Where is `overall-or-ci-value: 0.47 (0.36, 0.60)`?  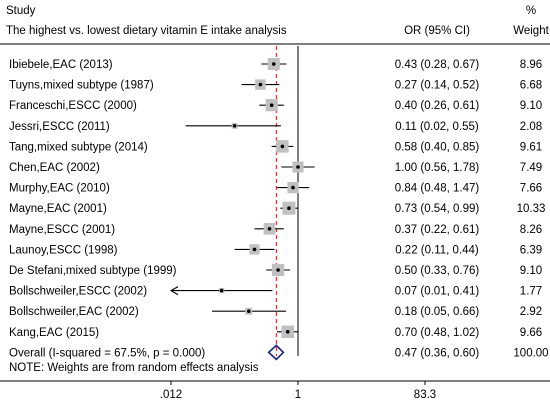 overall-or-ci-value: 0.47 (0.36, 0.60) is located at coordinates (437, 353).